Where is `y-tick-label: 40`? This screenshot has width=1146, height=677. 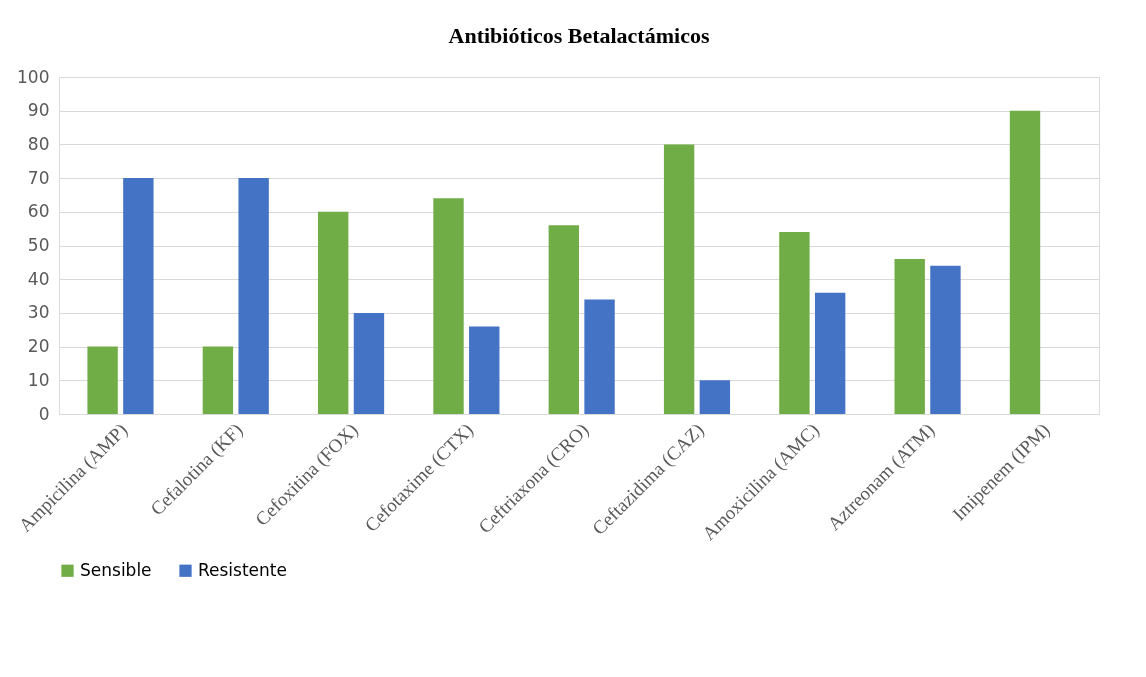 y-tick-label: 40 is located at coordinates (38, 278).